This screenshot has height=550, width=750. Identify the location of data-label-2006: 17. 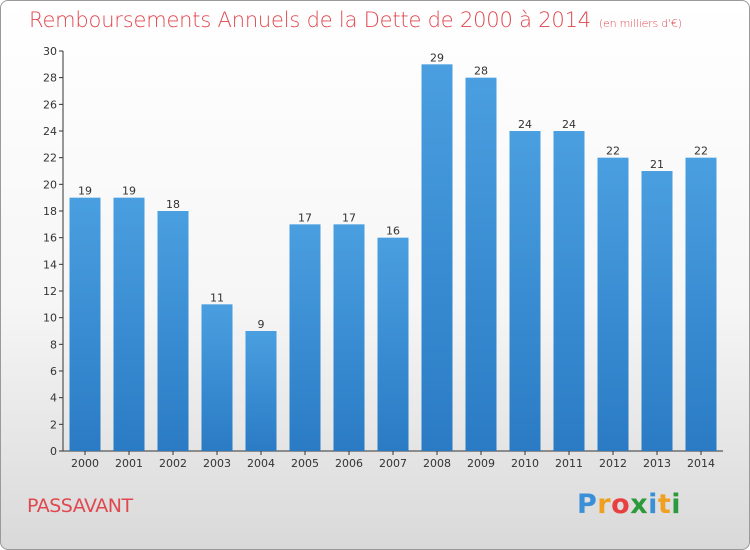
(349, 217).